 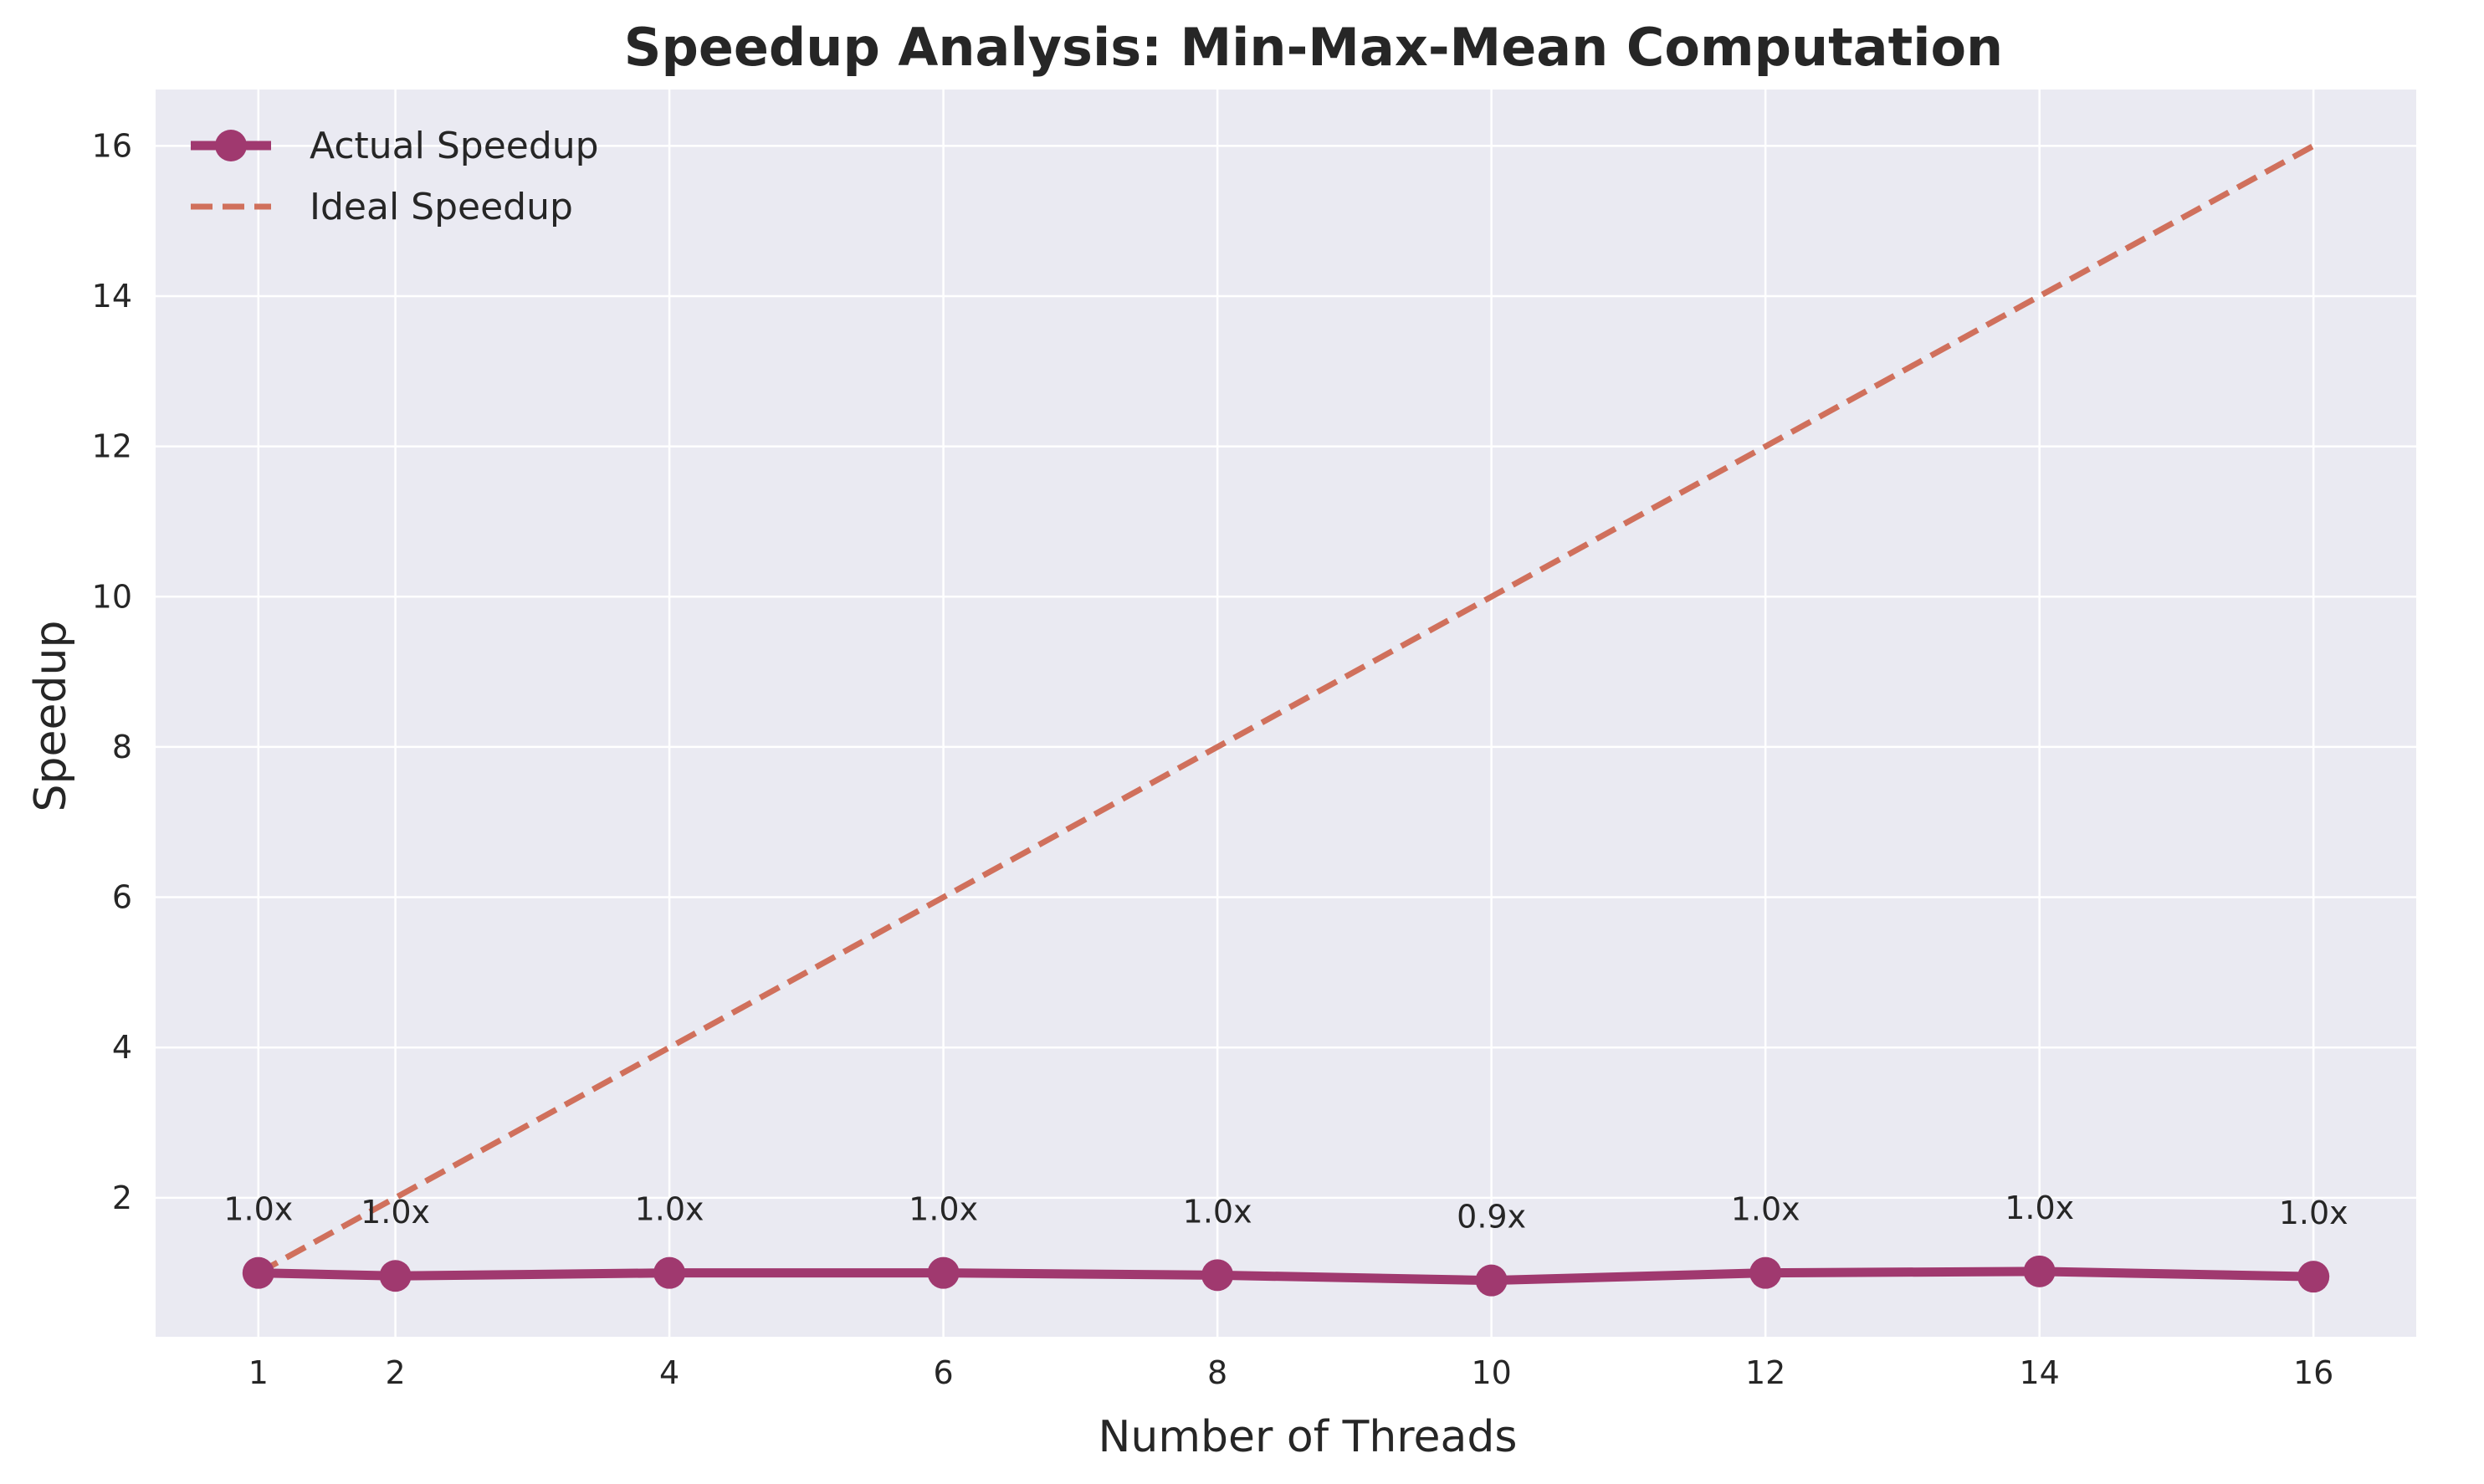 What do you see at coordinates (1765, 1372) in the screenshot?
I see `x-tick-label: 12` at bounding box center [1765, 1372].